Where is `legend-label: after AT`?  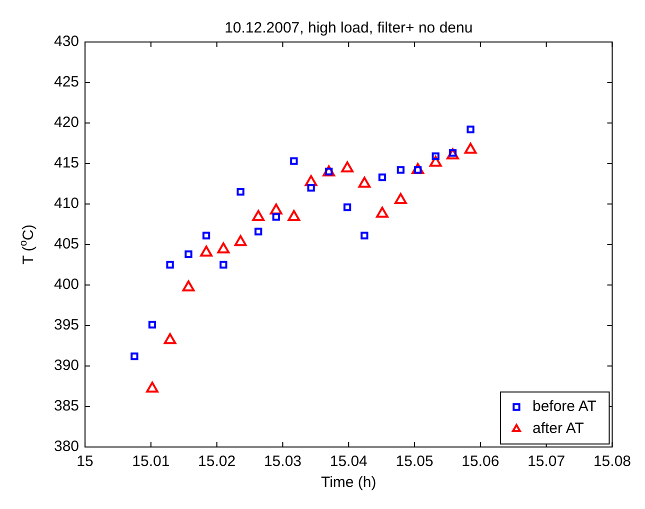
legend-label: after AT is located at coordinates (558, 429).